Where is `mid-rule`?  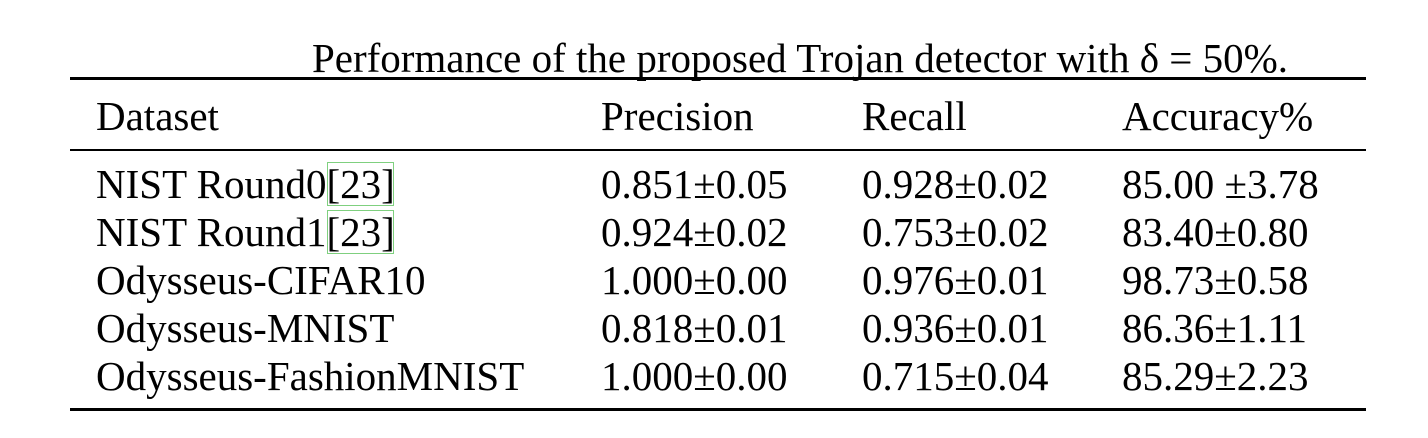
mid-rule is located at coordinates (718, 150).